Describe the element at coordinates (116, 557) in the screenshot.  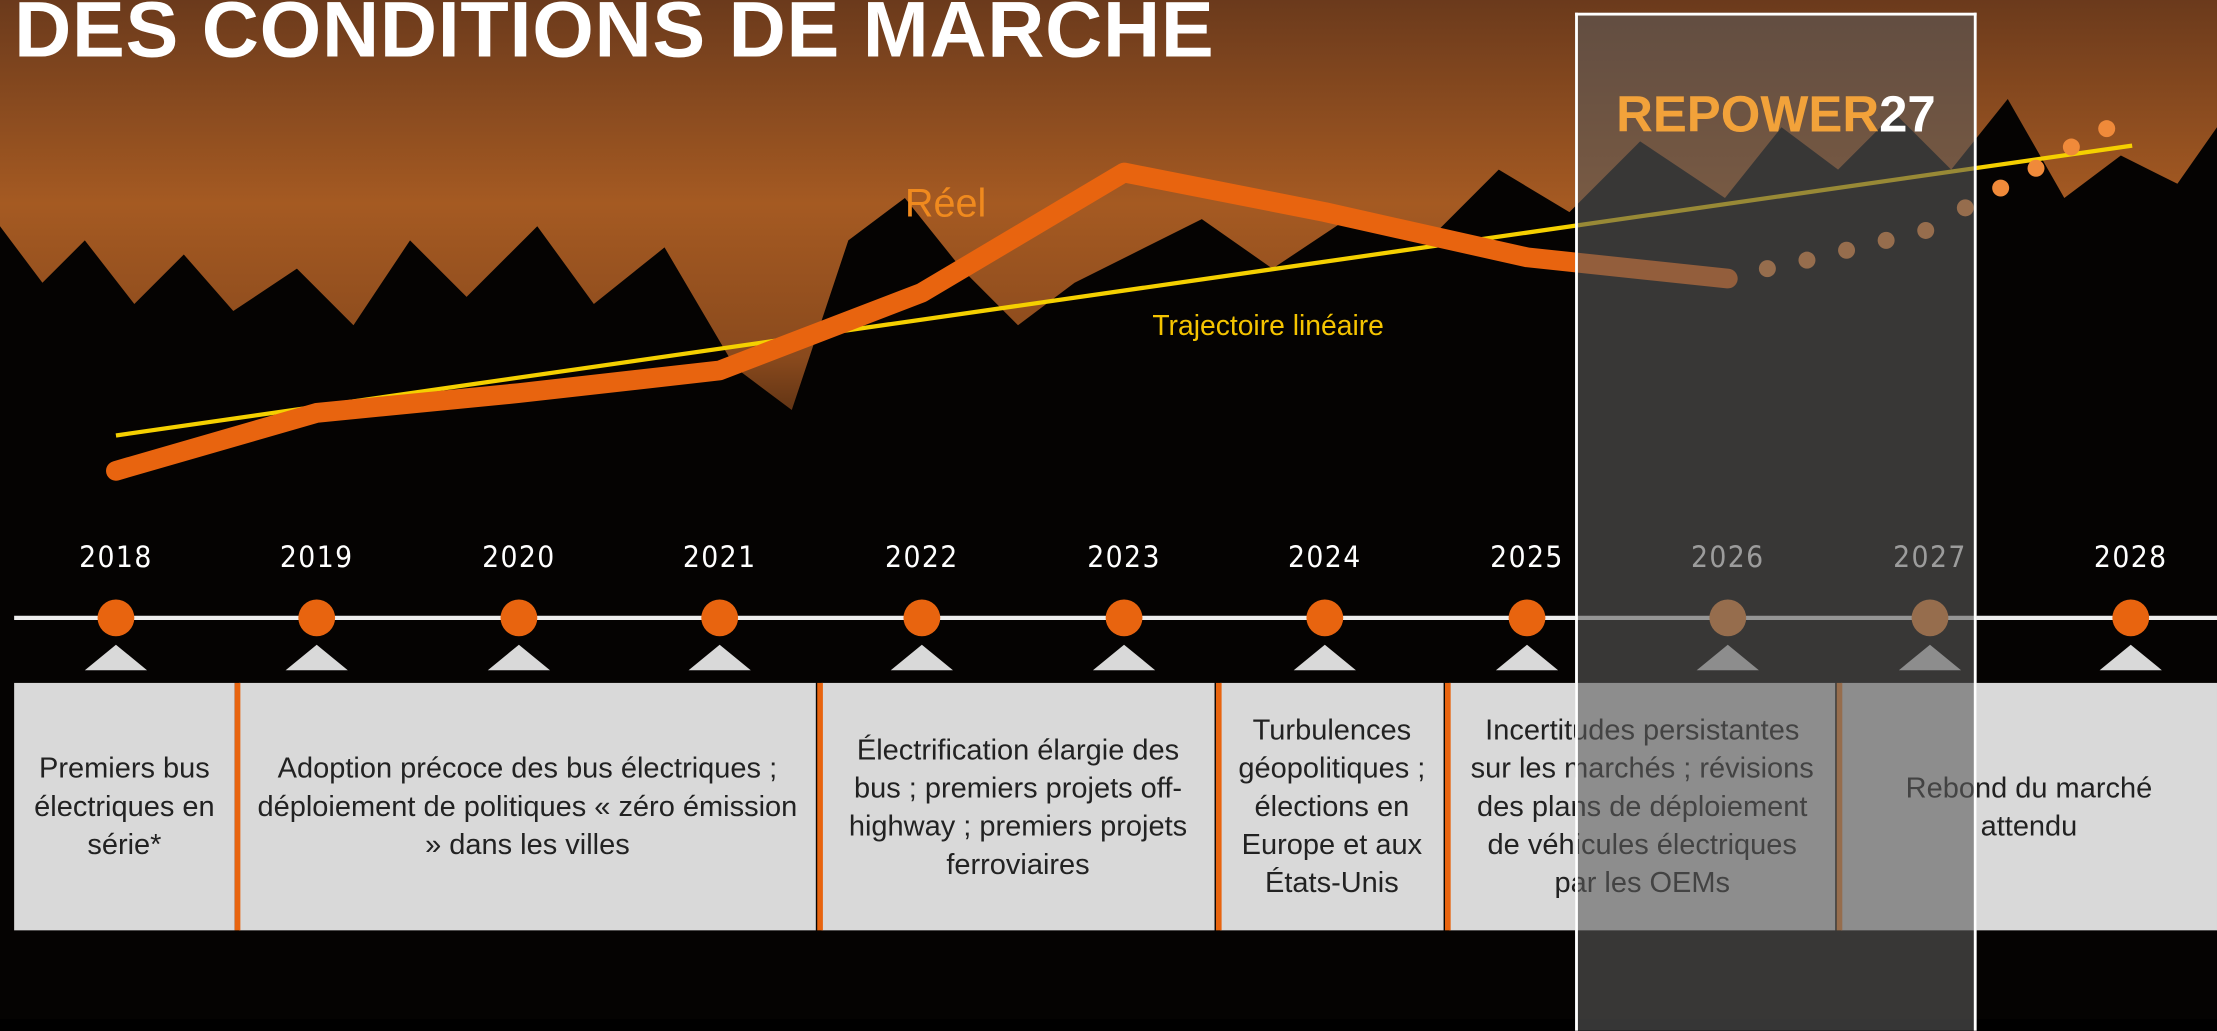
I see `year-label: 2018` at that location.